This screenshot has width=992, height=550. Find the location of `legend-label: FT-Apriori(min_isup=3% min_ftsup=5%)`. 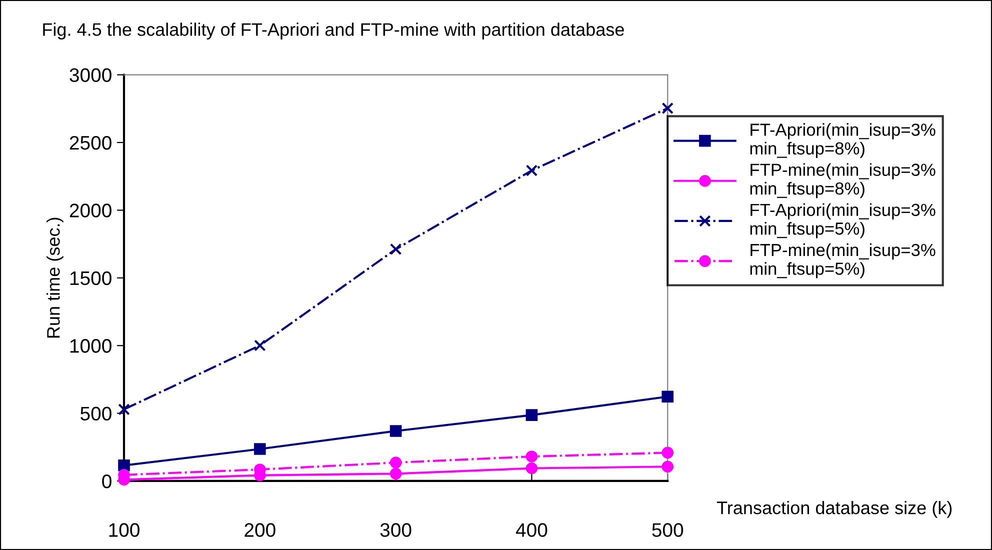

legend-label: FT-Apriori(min_isup=3% min_ftsup=5%) is located at coordinates (843, 220).